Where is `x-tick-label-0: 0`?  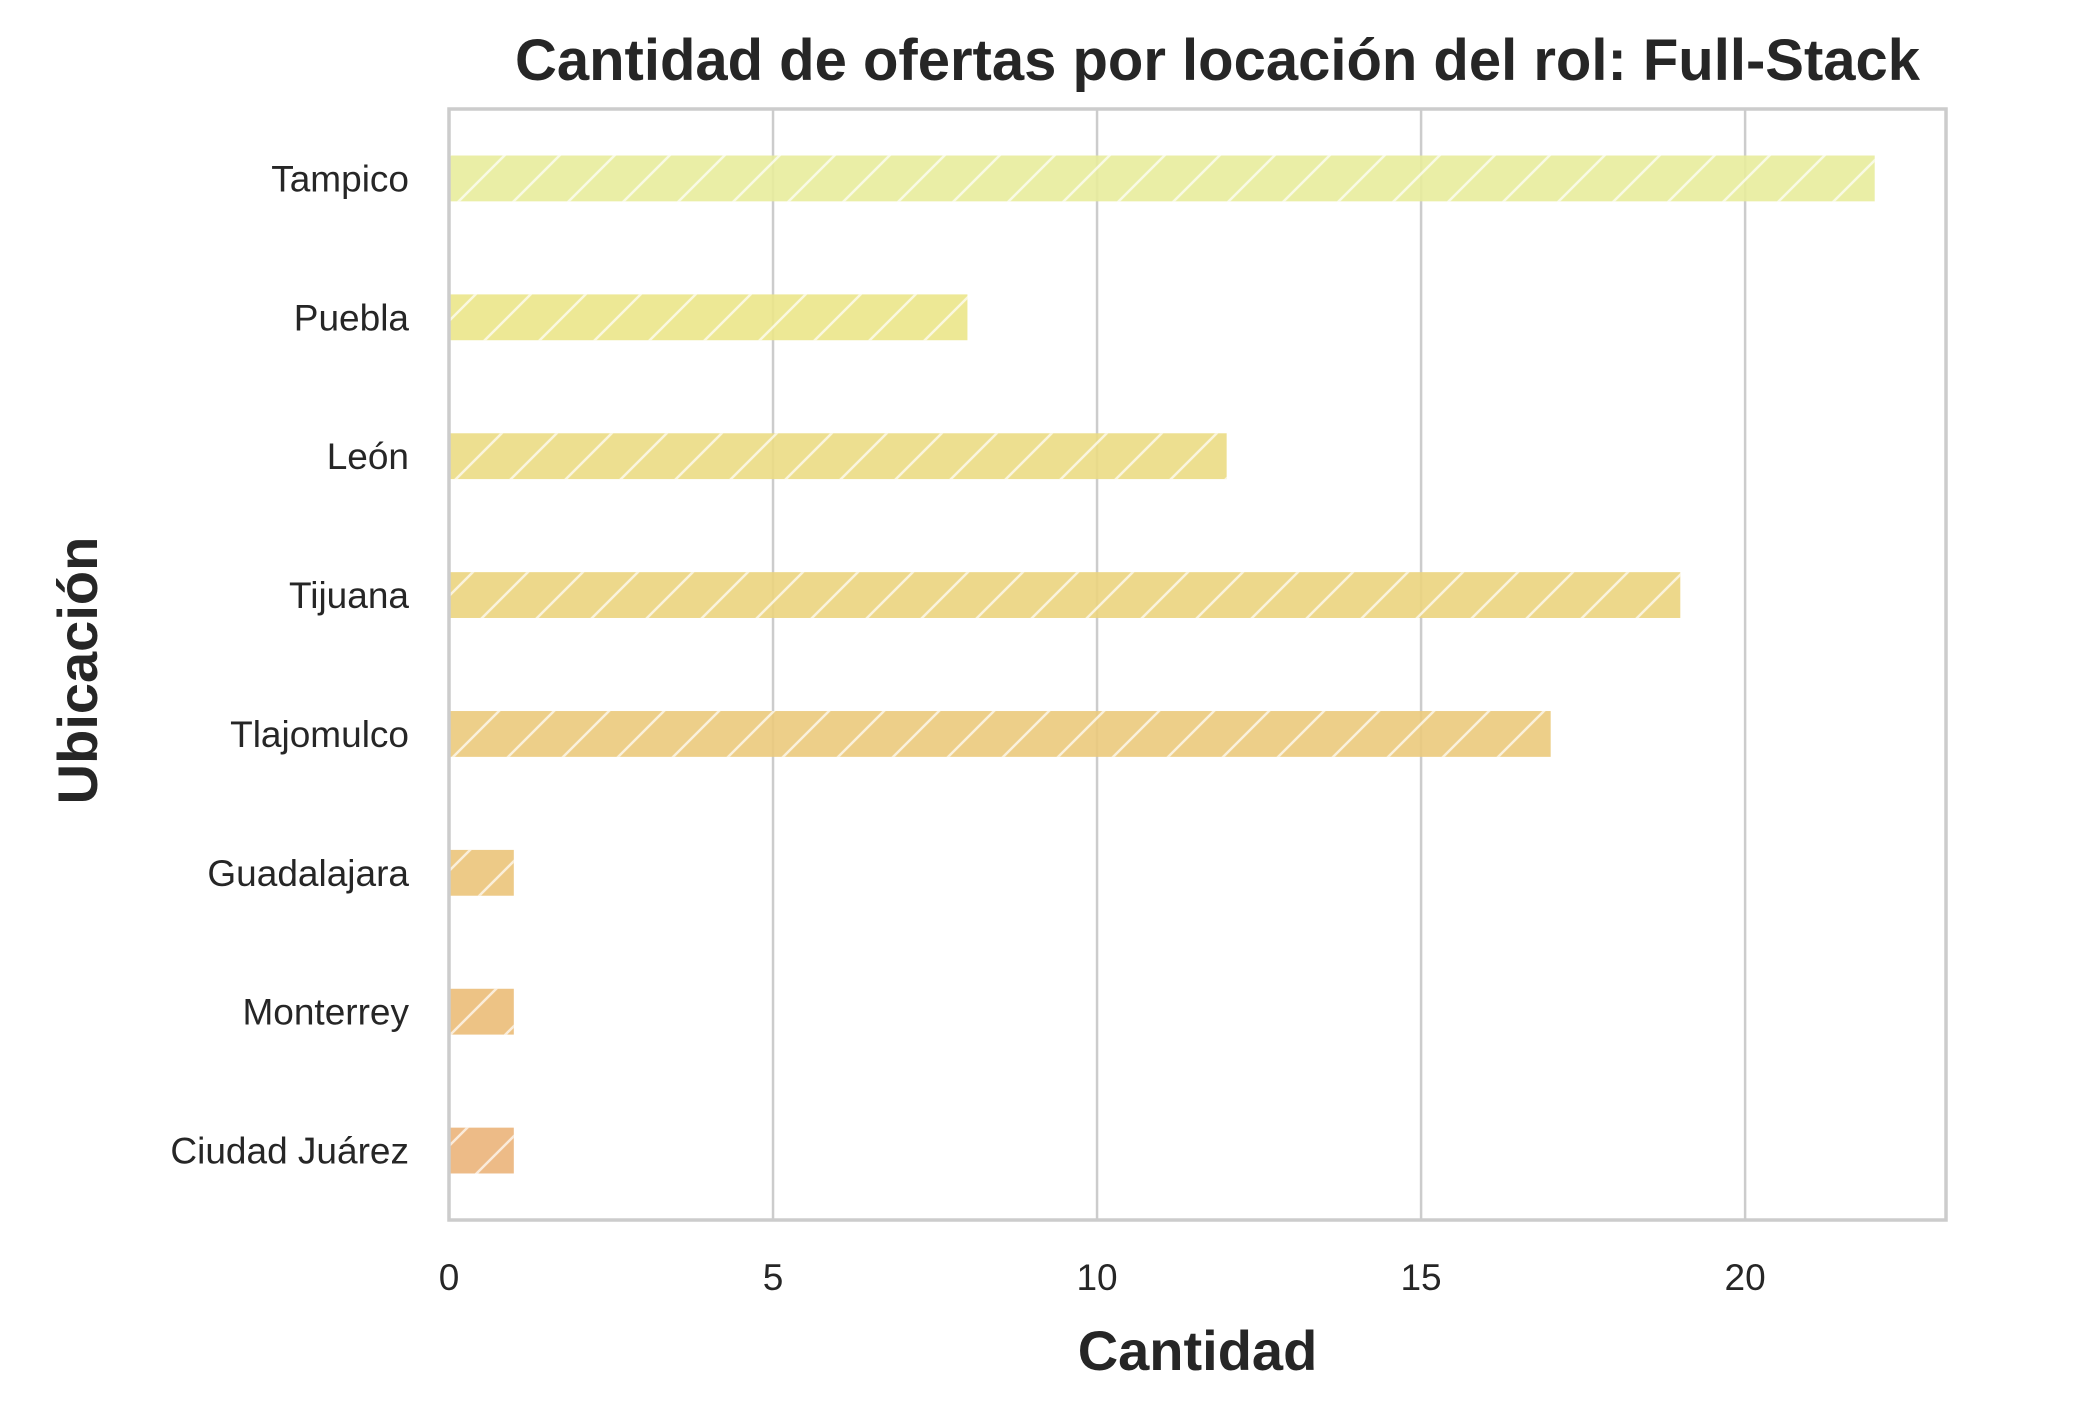 x-tick-label-0: 0 is located at coordinates (449, 1277).